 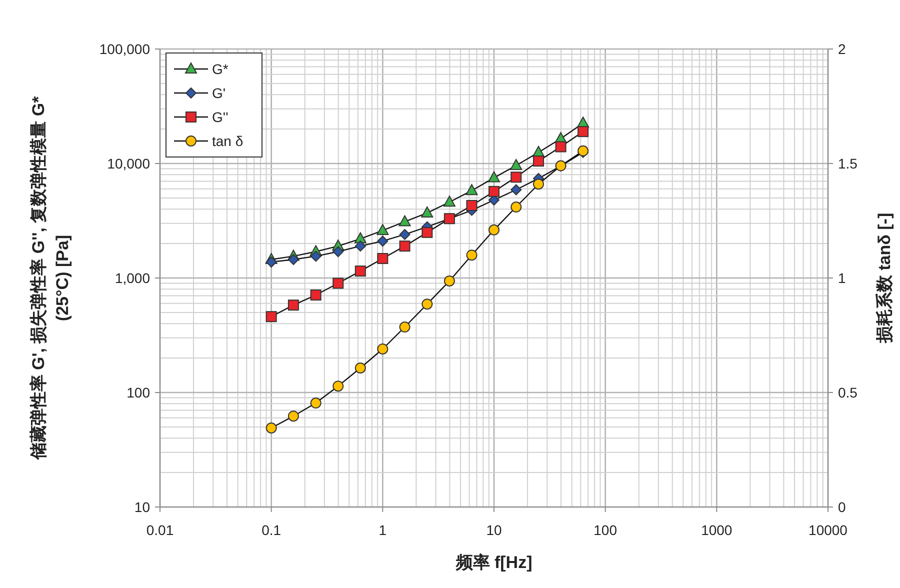 What do you see at coordinates (828, 530) in the screenshot?
I see `x-tick-label: 10000` at bounding box center [828, 530].